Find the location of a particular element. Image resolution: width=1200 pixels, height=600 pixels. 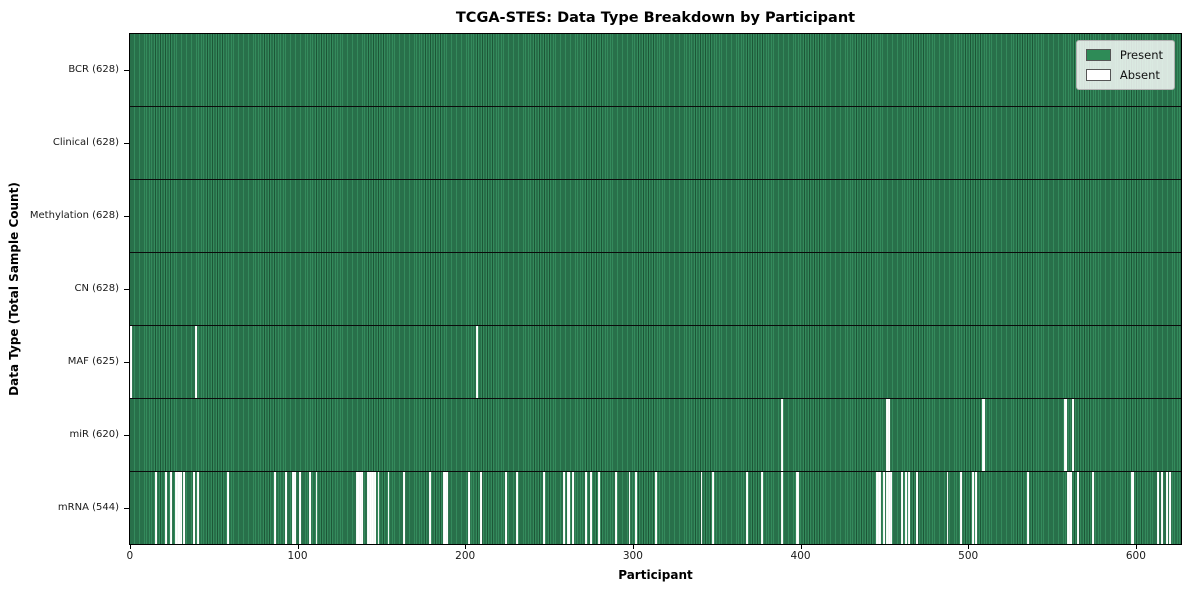

row-mir is located at coordinates (655, 434).